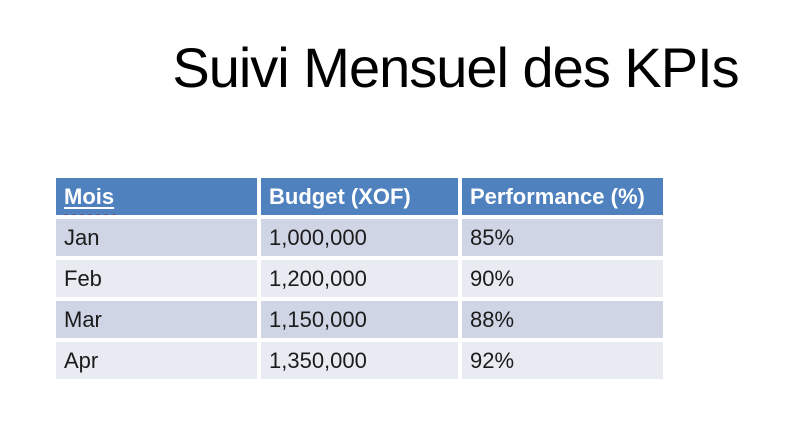 The height and width of the screenshot is (436, 805). What do you see at coordinates (359, 196) in the screenshot?
I see `column-header-budget: Budget (XOF)` at bounding box center [359, 196].